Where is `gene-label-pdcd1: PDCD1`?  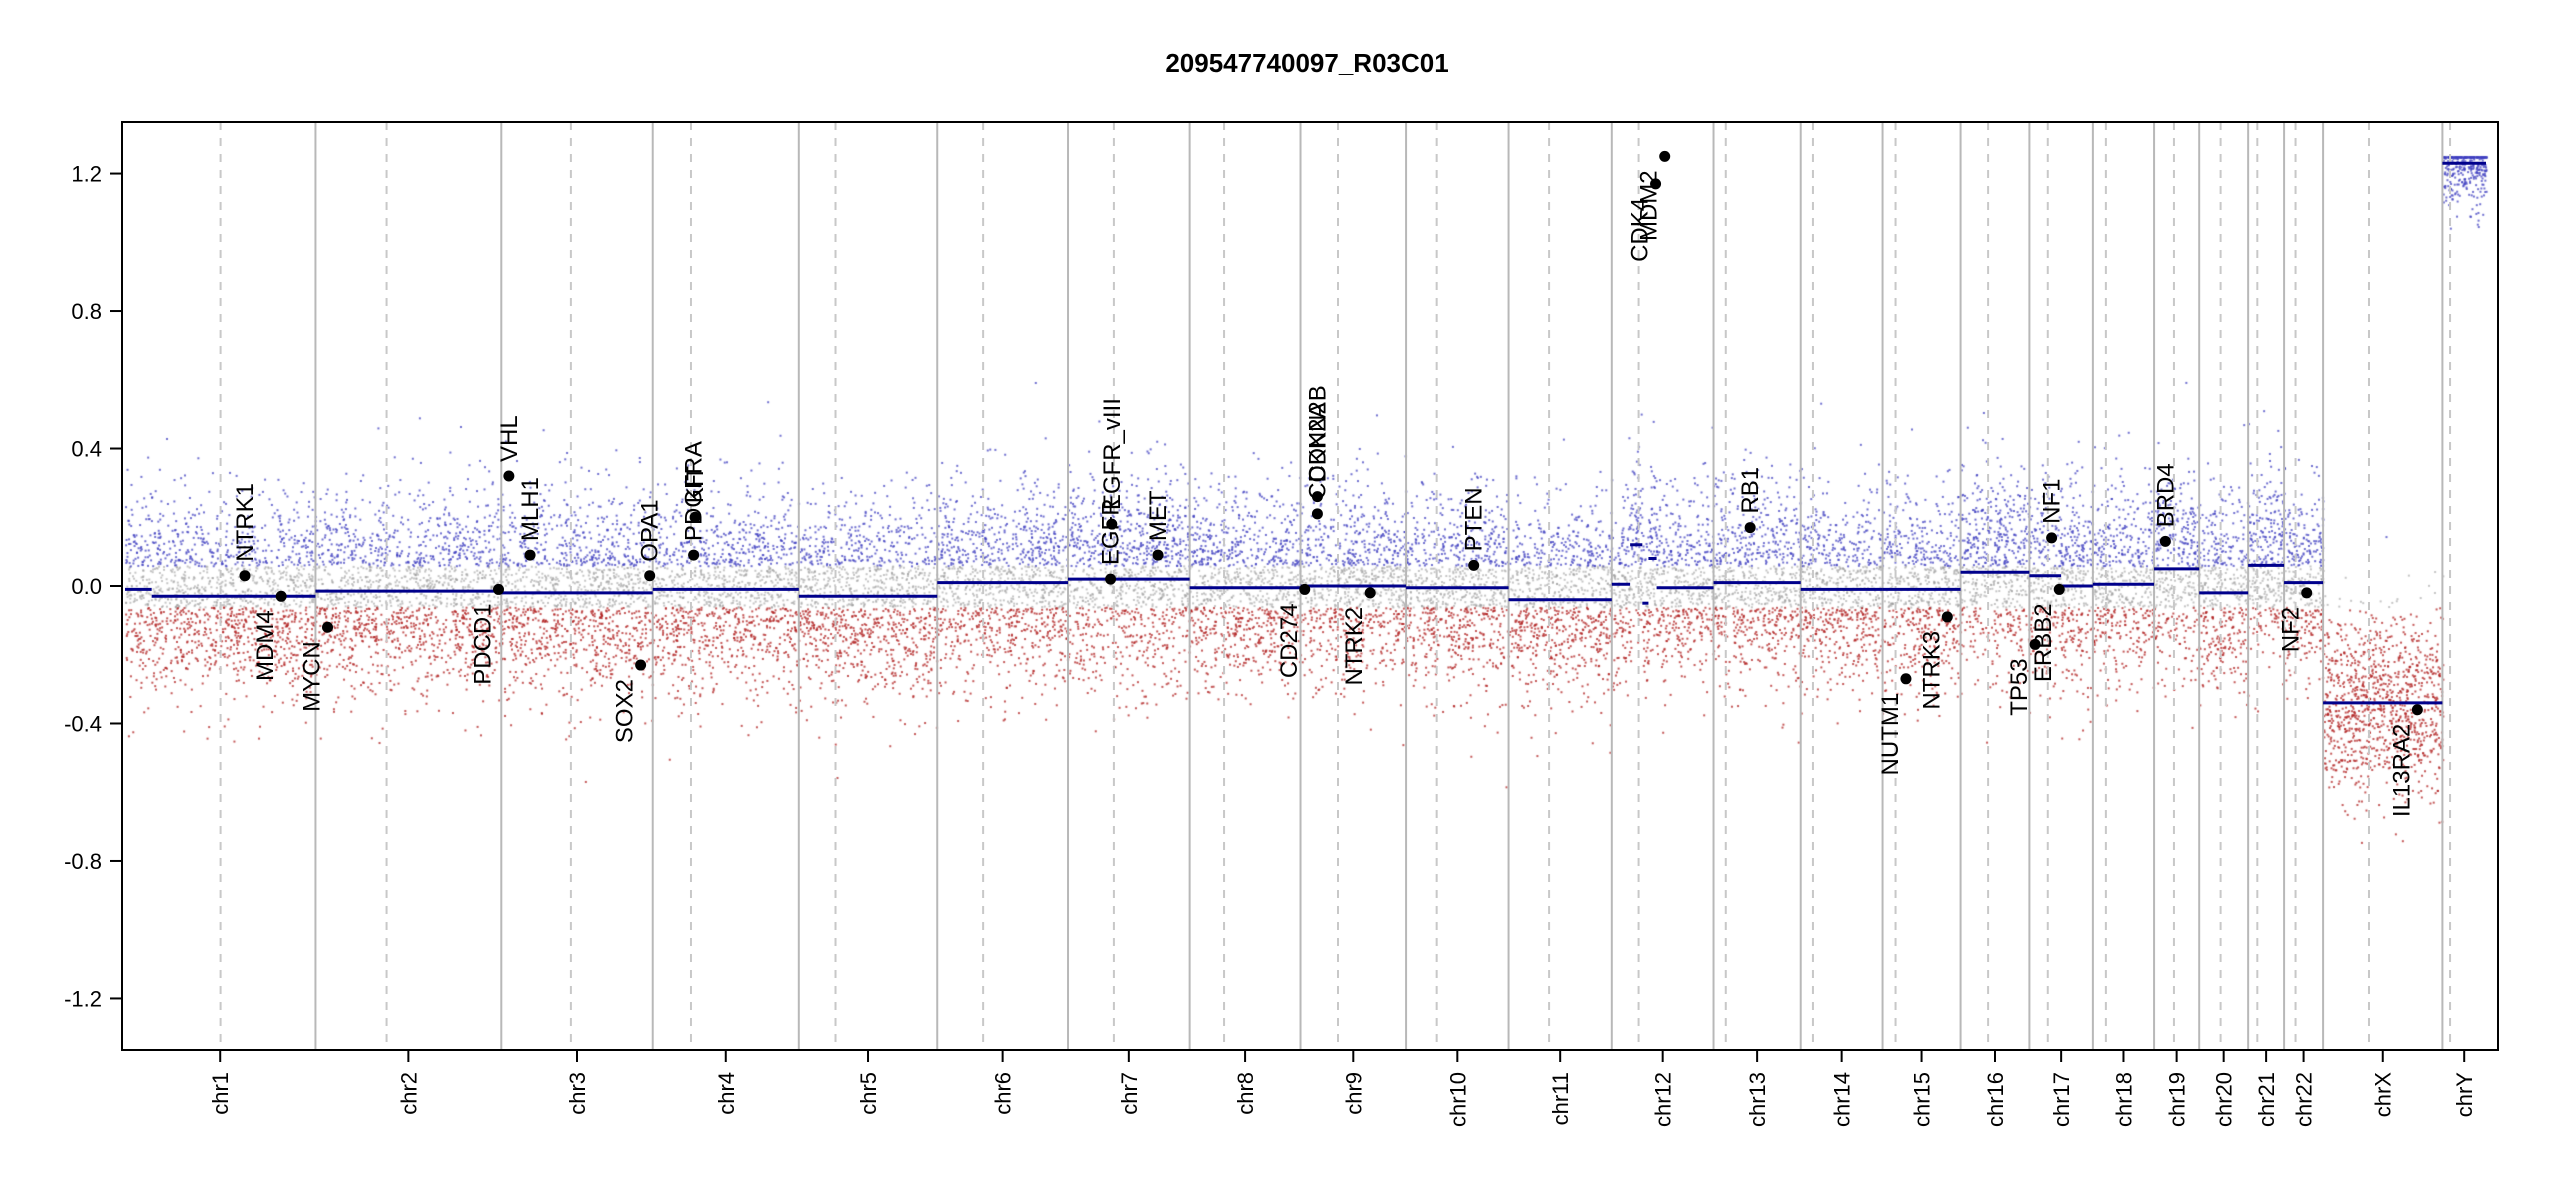
gene-label-pdcd1: PDCD1 is located at coordinates (483, 643).